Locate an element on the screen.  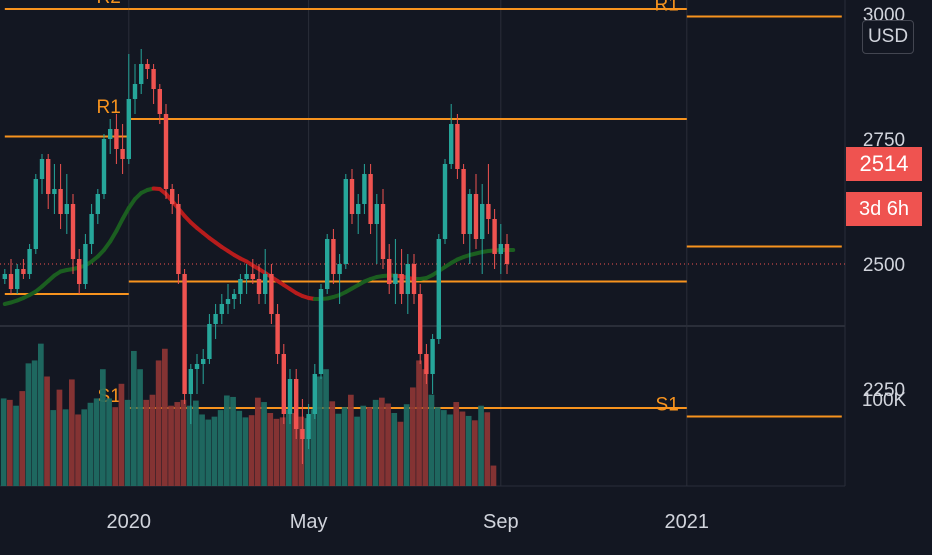
pivot-level-label: R2 is located at coordinates (109, 4).